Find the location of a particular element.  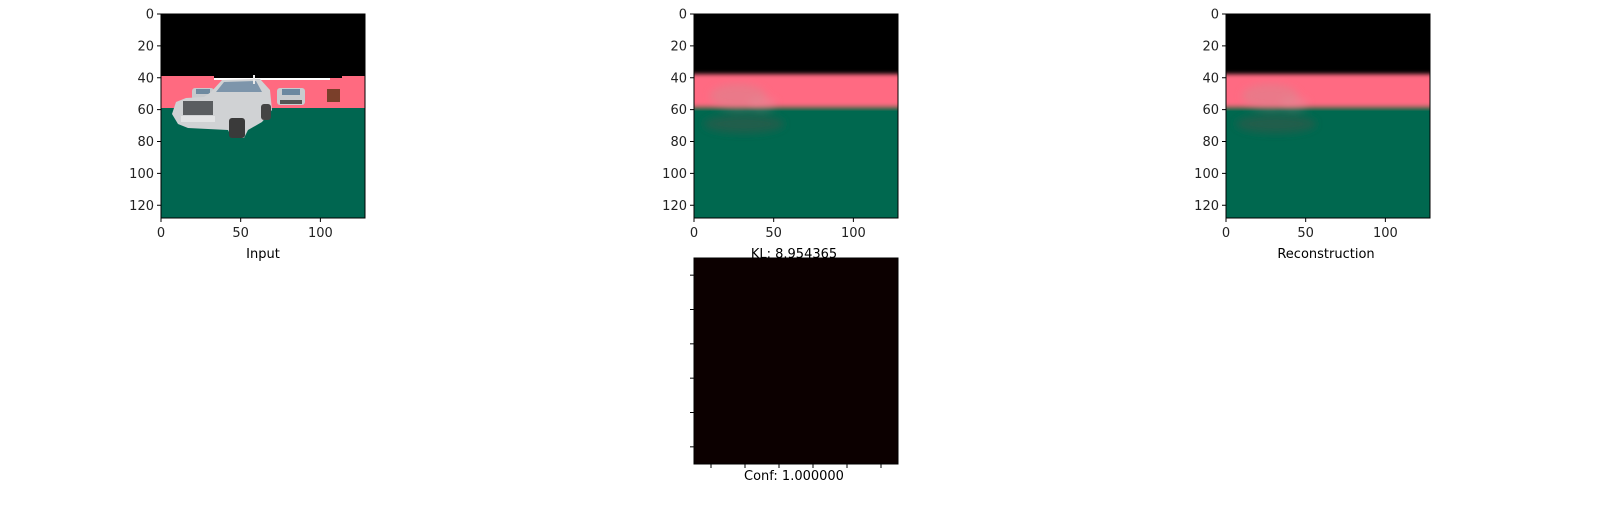

input-ytick-label: 80 is located at coordinates (145, 142).